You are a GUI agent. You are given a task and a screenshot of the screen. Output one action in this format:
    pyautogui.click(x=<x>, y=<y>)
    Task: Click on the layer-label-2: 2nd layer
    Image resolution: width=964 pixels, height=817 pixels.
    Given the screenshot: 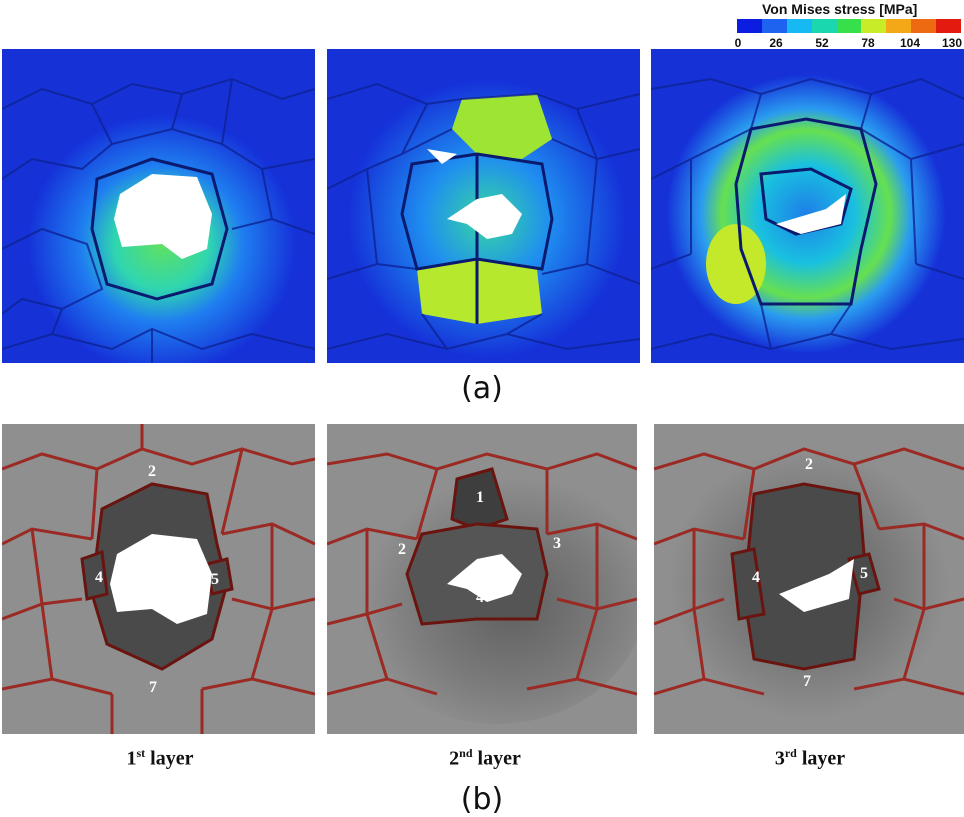 What is the action you would take?
    pyautogui.click(x=485, y=758)
    